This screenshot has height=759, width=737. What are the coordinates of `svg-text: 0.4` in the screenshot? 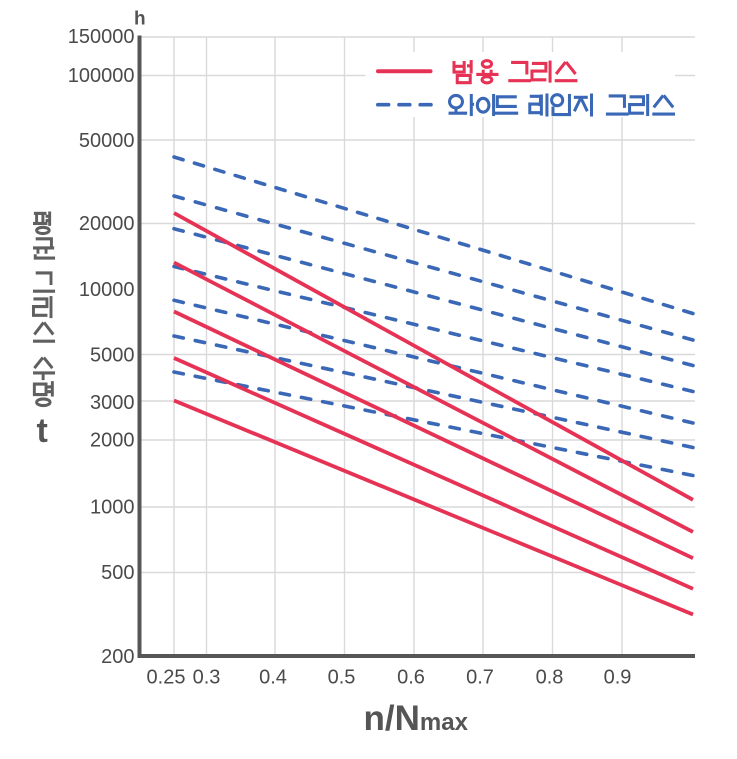 It's located at (273, 678).